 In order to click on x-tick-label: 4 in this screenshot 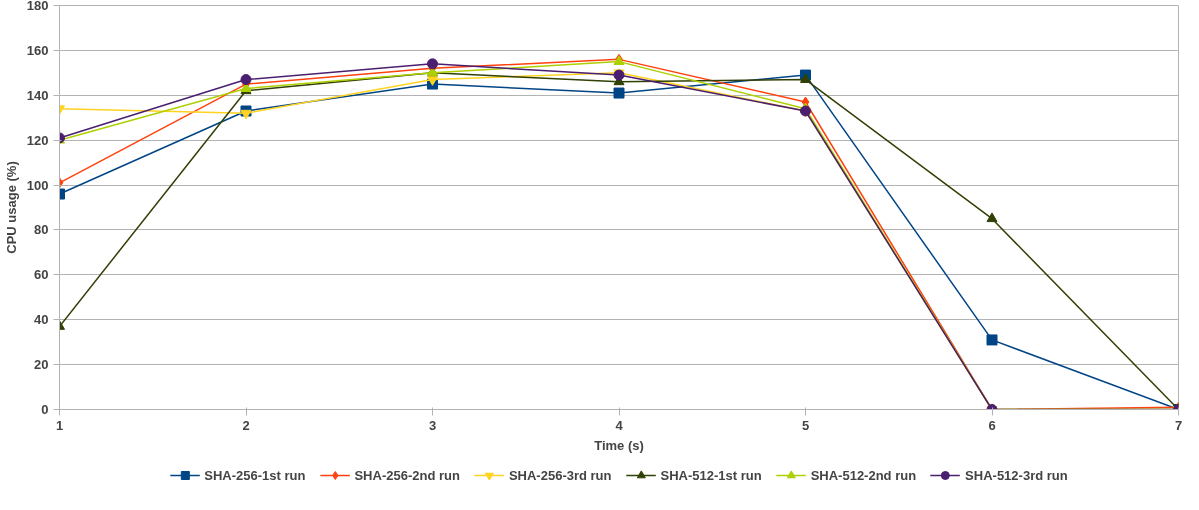, I will do `click(619, 425)`.